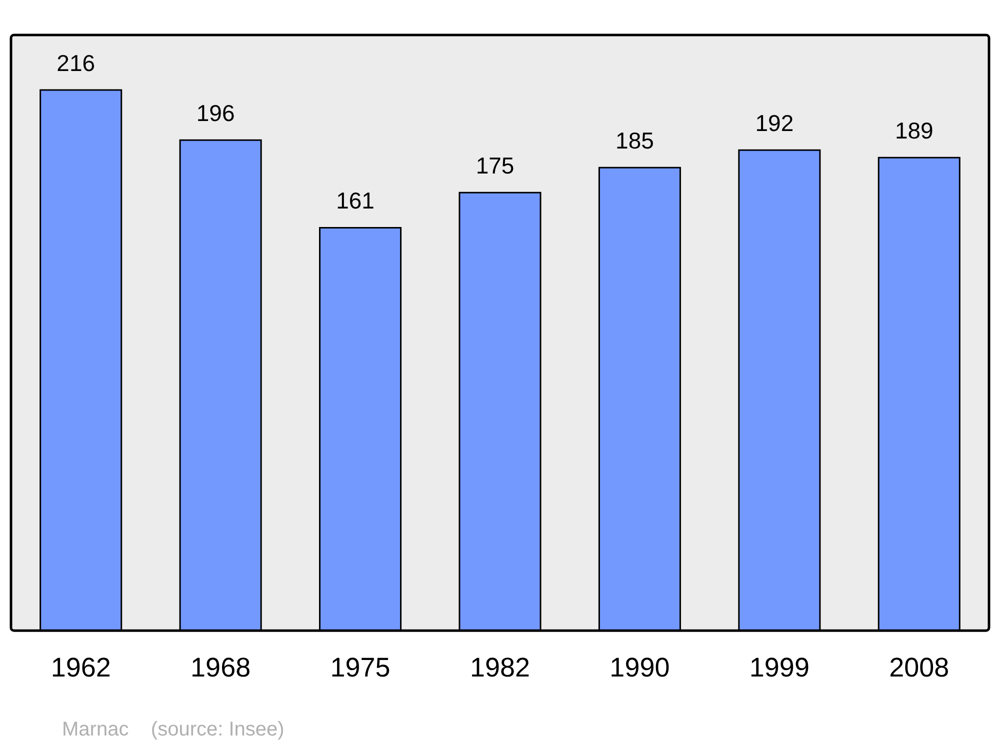  What do you see at coordinates (774, 123) in the screenshot?
I see `data-label: 192` at bounding box center [774, 123].